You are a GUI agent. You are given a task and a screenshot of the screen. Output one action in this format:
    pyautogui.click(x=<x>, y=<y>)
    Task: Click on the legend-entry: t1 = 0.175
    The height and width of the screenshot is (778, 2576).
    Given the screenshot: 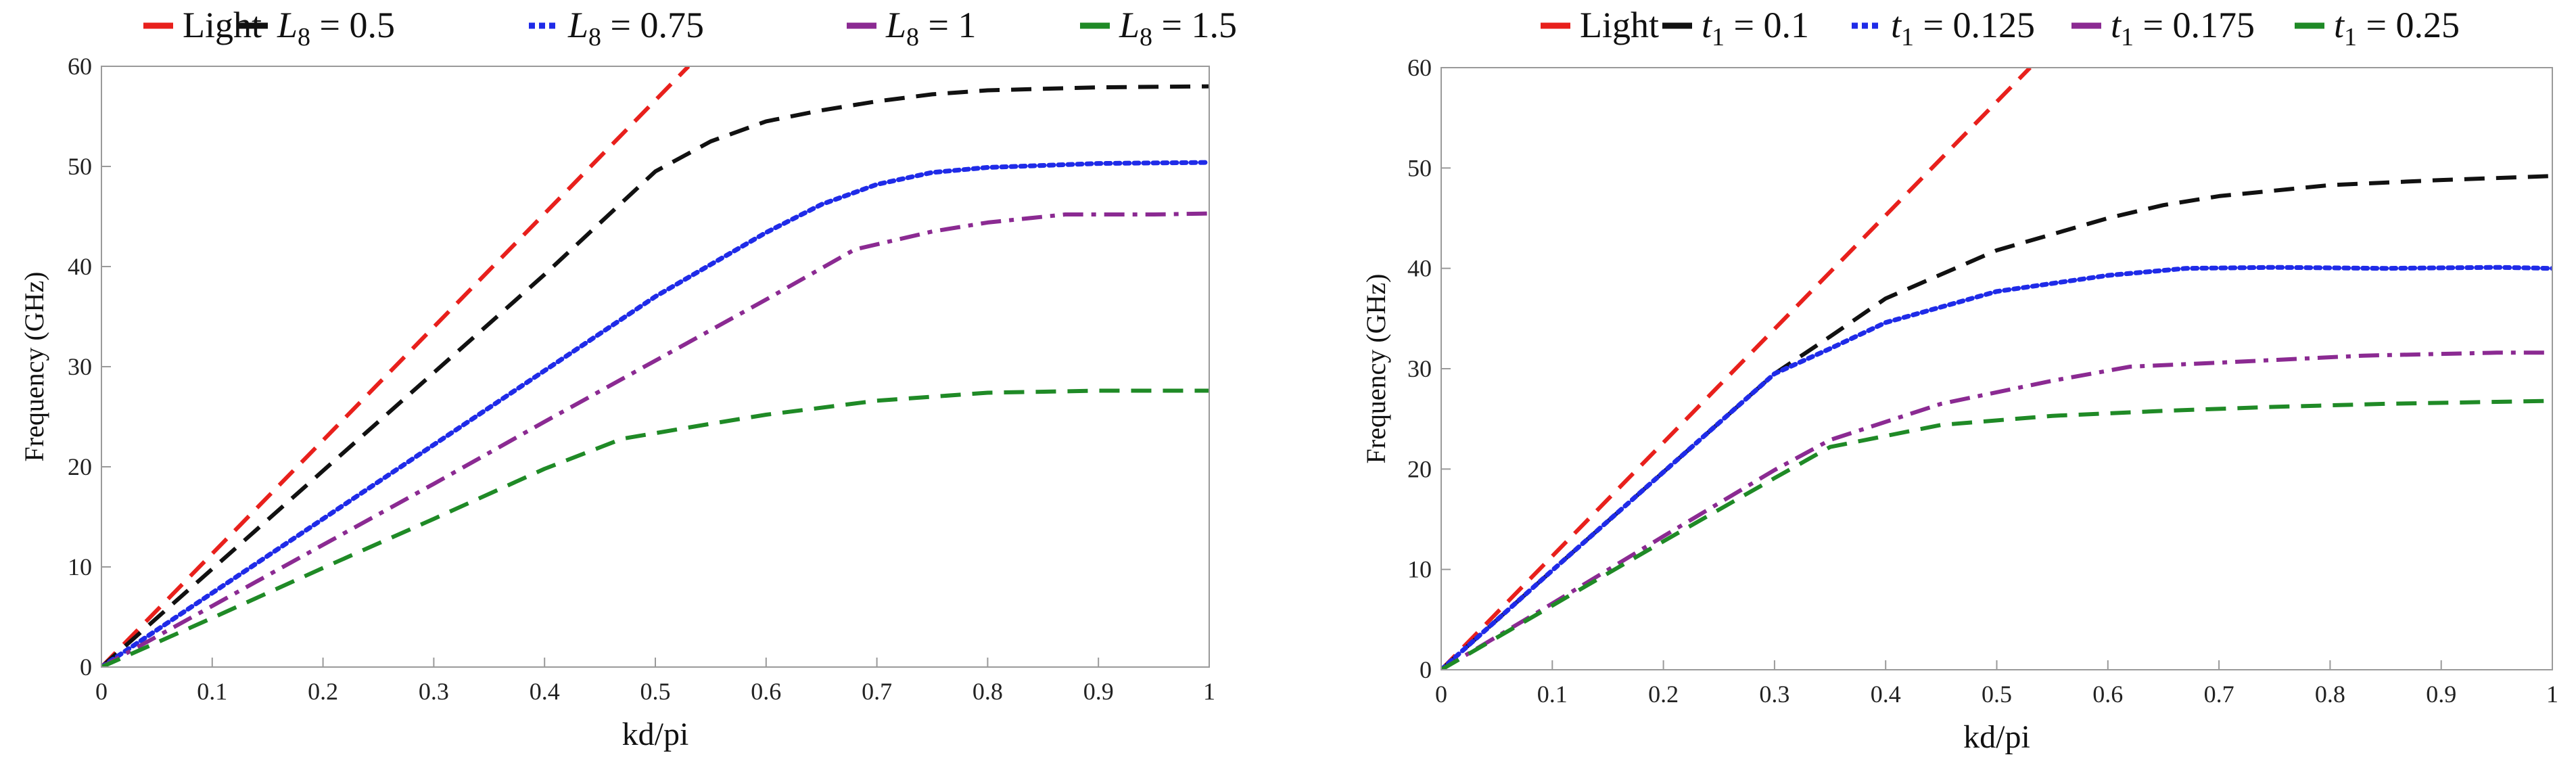 What is the action you would take?
    pyautogui.click(x=2163, y=28)
    